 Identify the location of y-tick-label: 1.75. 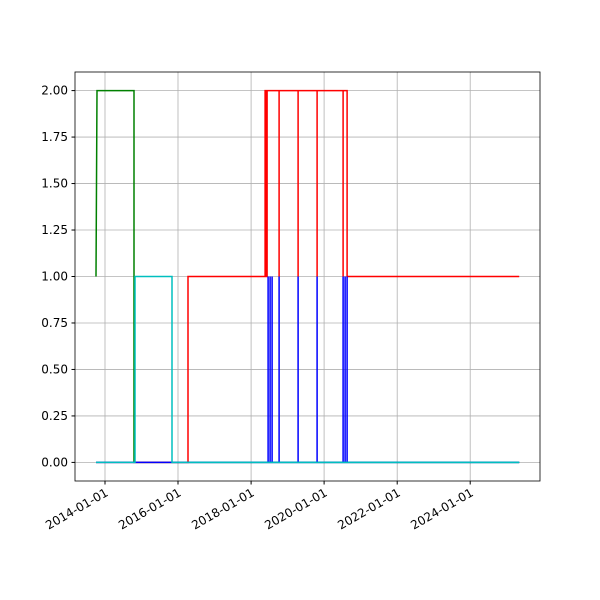
(54, 137).